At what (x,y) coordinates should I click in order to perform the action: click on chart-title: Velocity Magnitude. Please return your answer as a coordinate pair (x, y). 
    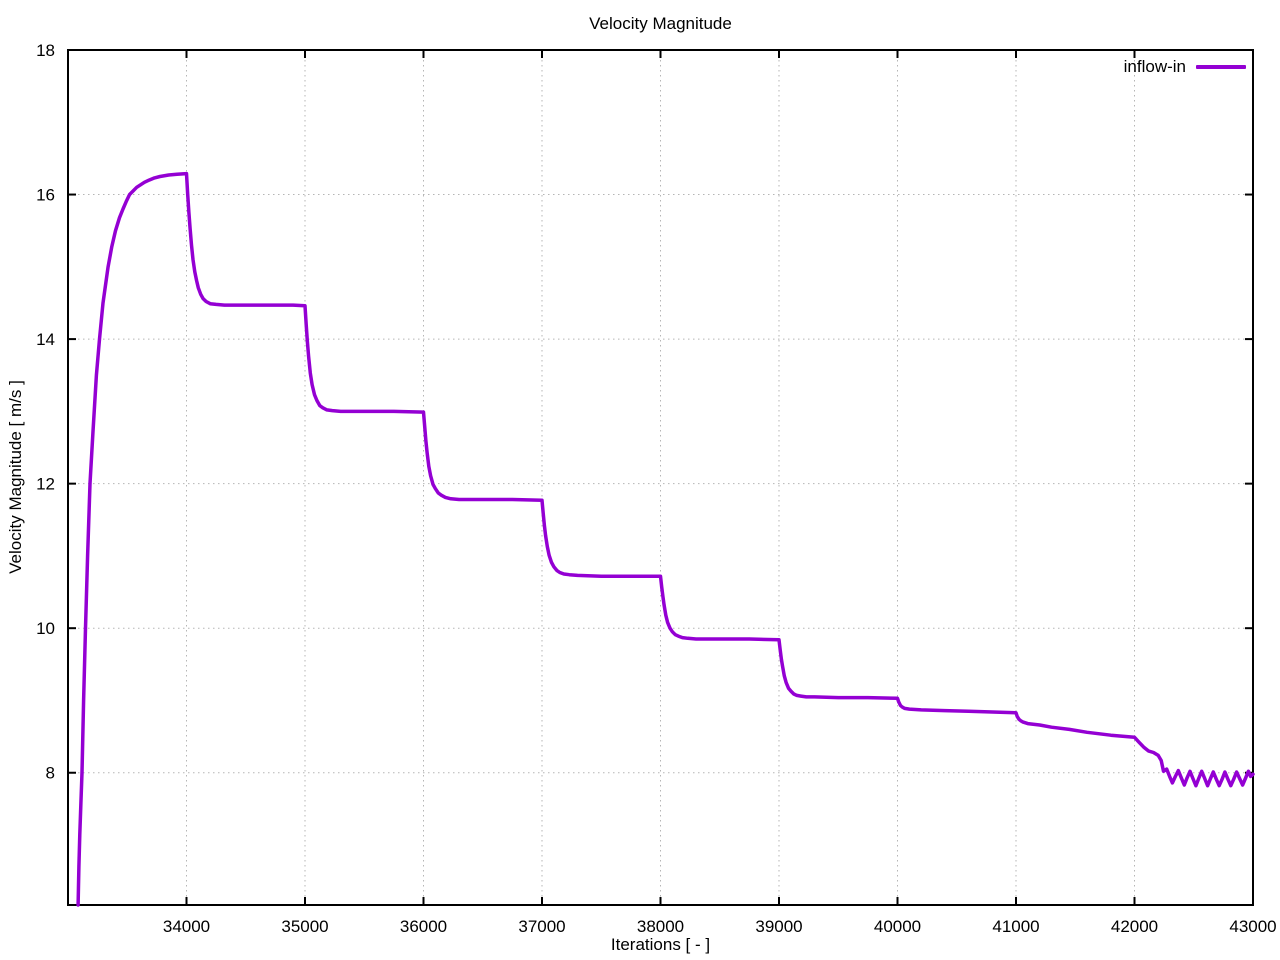
    Looking at the image, I should click on (660, 23).